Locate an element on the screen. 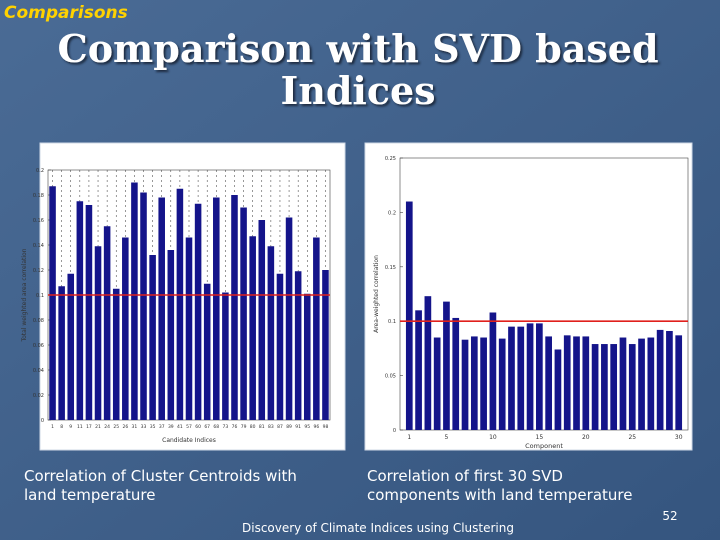 The height and width of the screenshot is (540, 720). x-tick-label: 35 is located at coordinates (153, 427).